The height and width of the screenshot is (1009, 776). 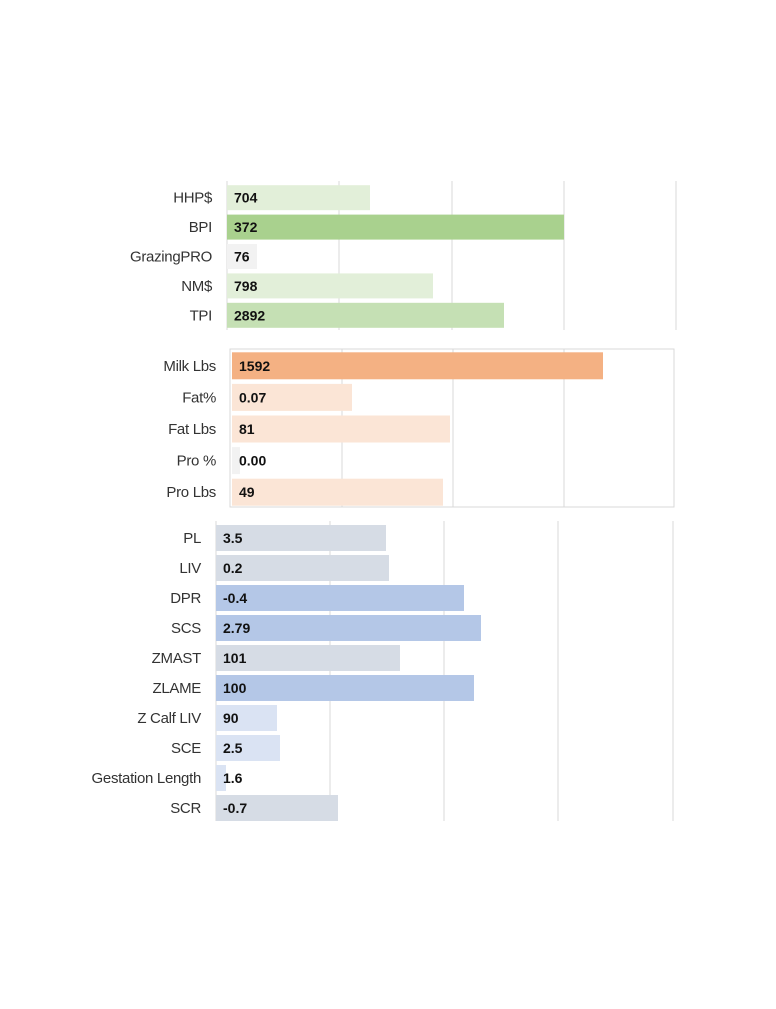 What do you see at coordinates (189, 366) in the screenshot?
I see `category-label: Milk Lbs` at bounding box center [189, 366].